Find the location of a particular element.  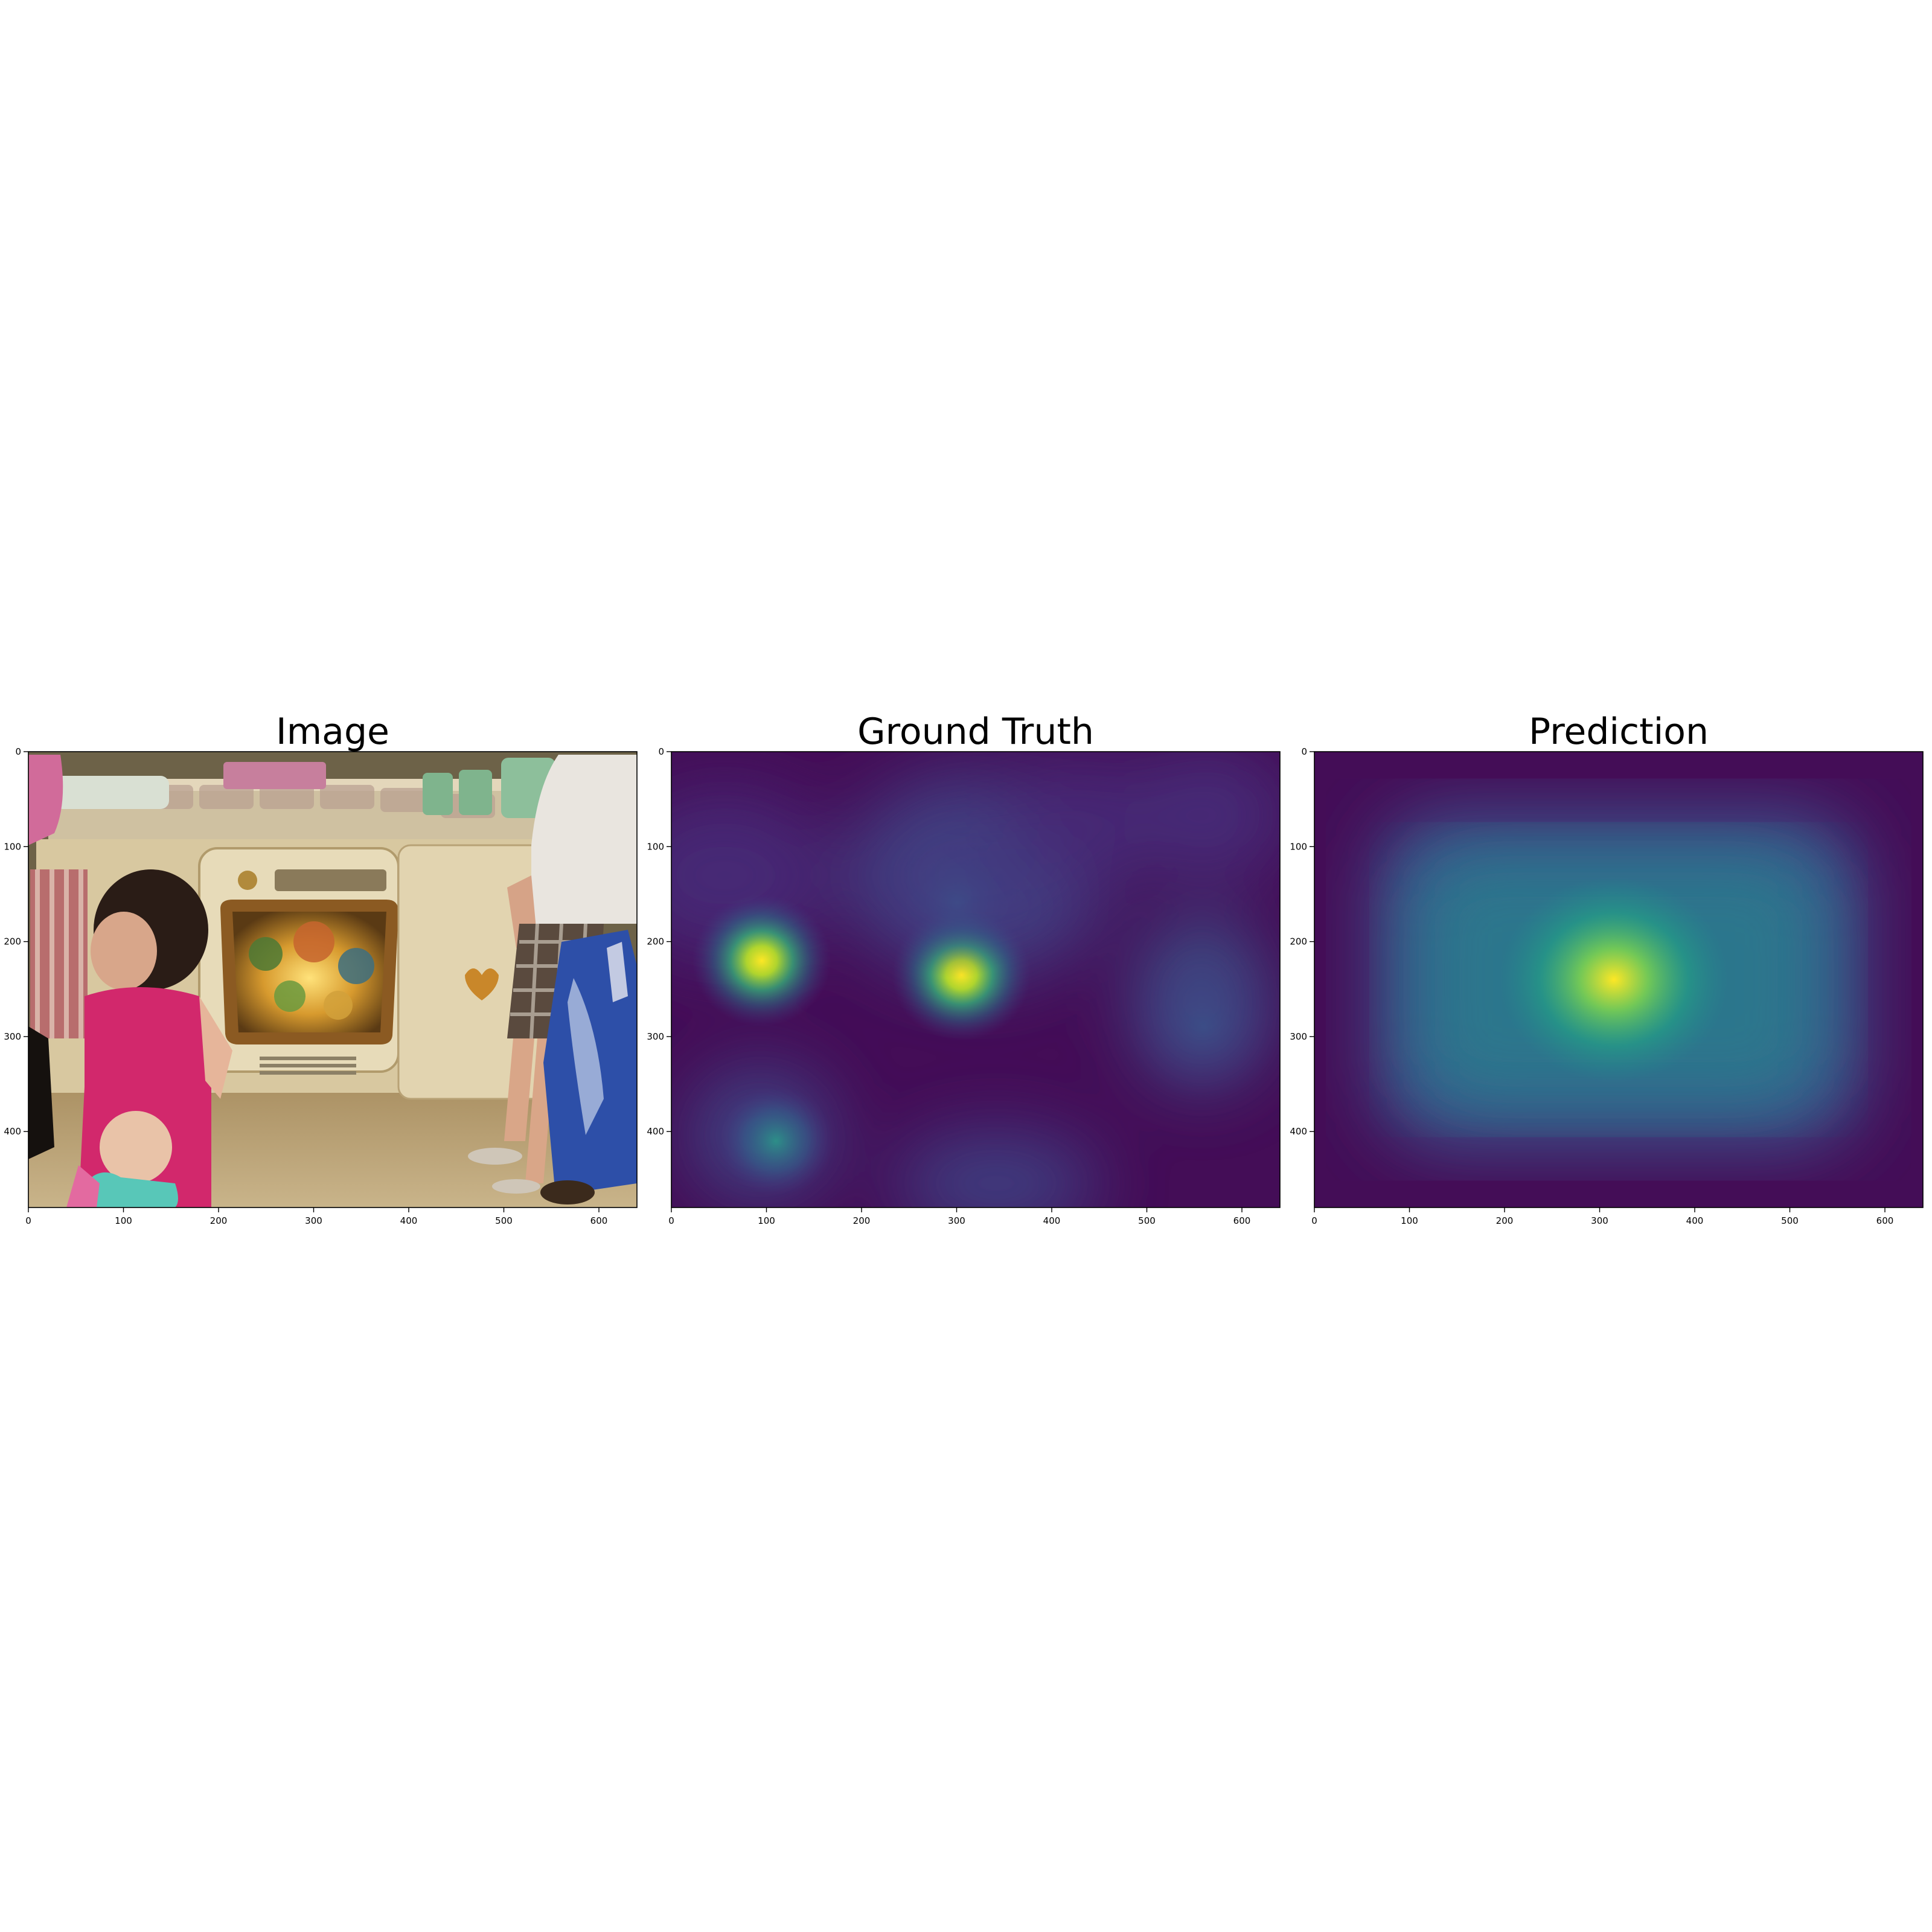

photo-axis-ticks: 0 100 200 300 400 500 600 0 100 200 300 400 is located at coordinates (306, 986).